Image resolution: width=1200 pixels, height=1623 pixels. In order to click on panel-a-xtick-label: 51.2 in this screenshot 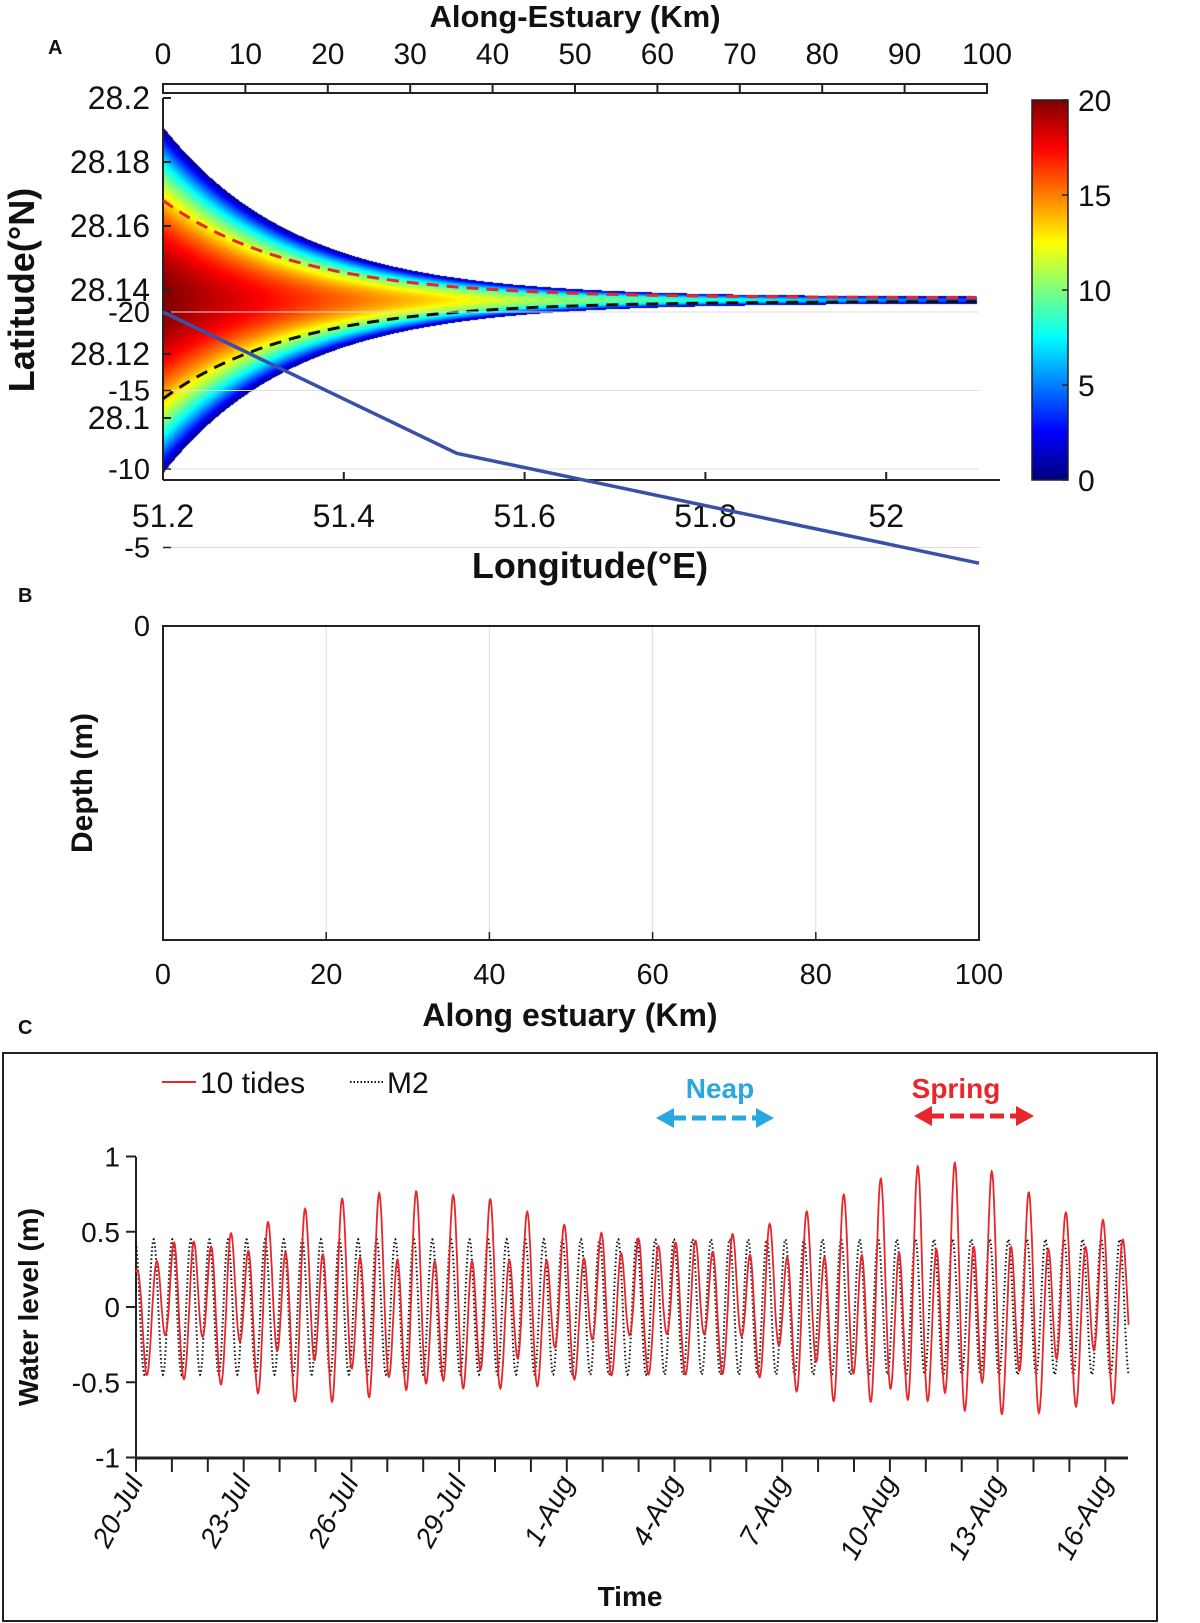, I will do `click(163, 516)`.